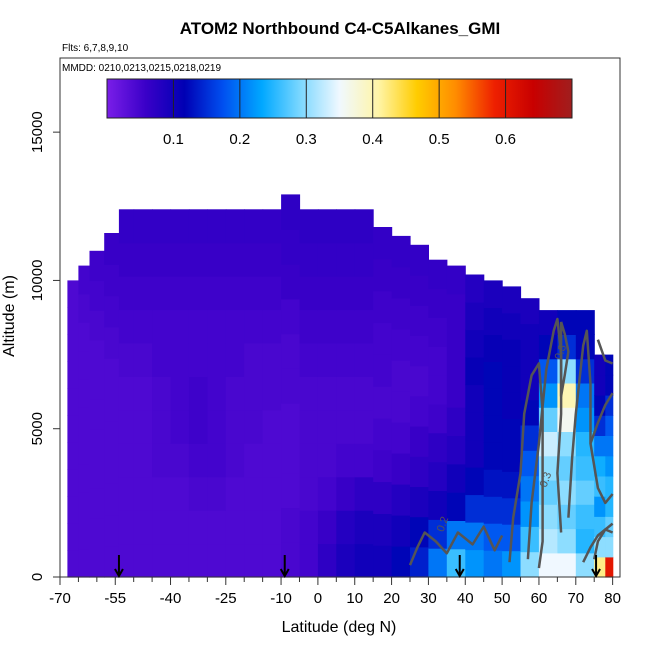  What do you see at coordinates (173, 139) in the screenshot?
I see `colorbar-tick-label: 0.1` at bounding box center [173, 139].